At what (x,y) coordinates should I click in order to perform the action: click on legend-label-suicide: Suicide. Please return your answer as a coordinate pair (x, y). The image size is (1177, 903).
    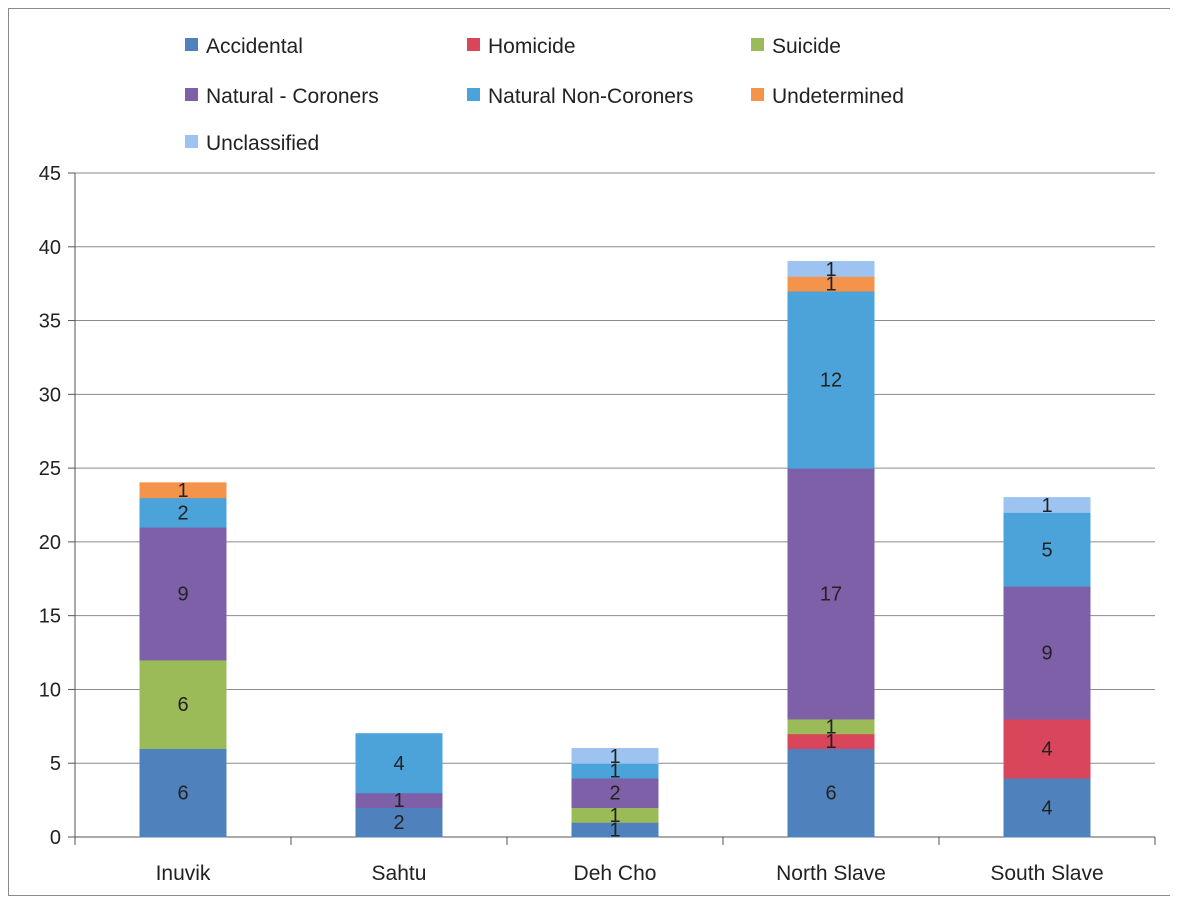
    Looking at the image, I should click on (806, 46).